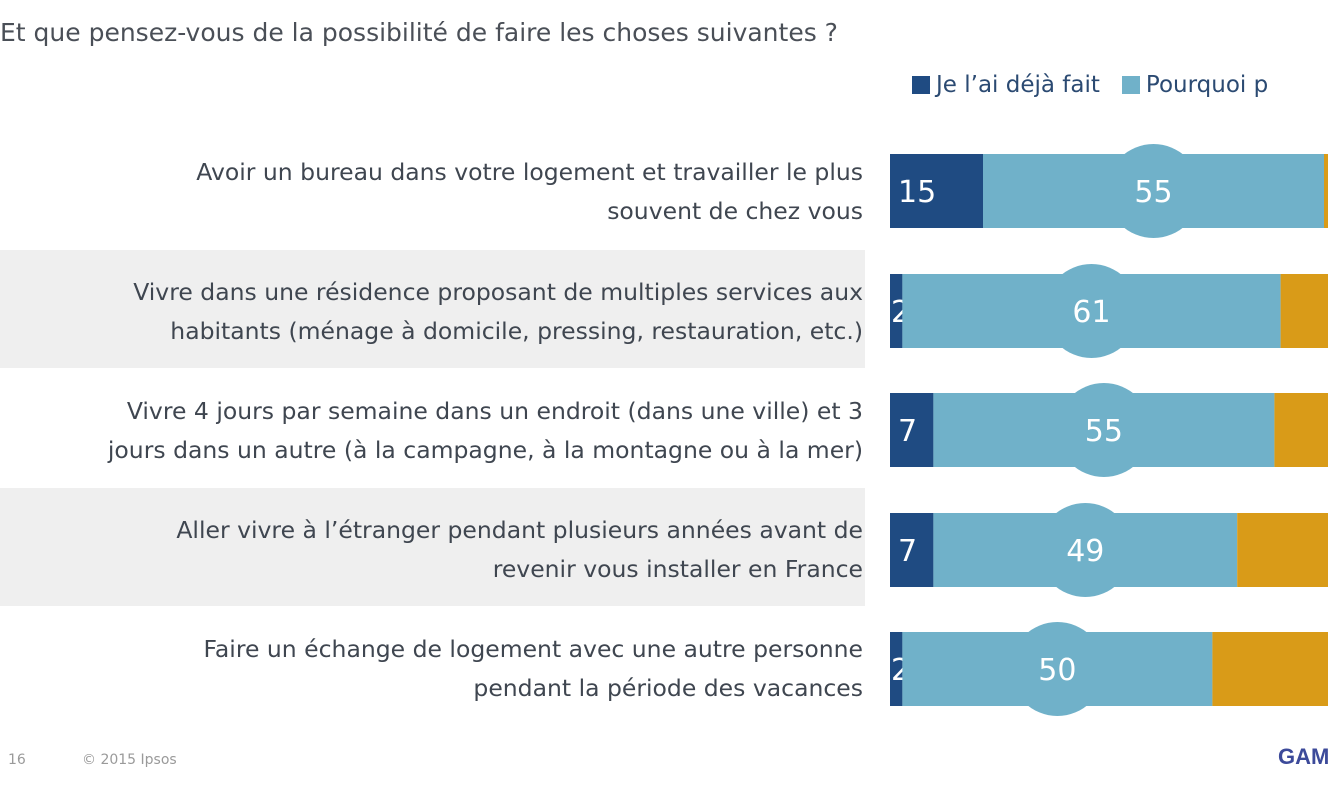  What do you see at coordinates (1018, 85) in the screenshot?
I see `legend-label: Je l’ai déjà fait` at bounding box center [1018, 85].